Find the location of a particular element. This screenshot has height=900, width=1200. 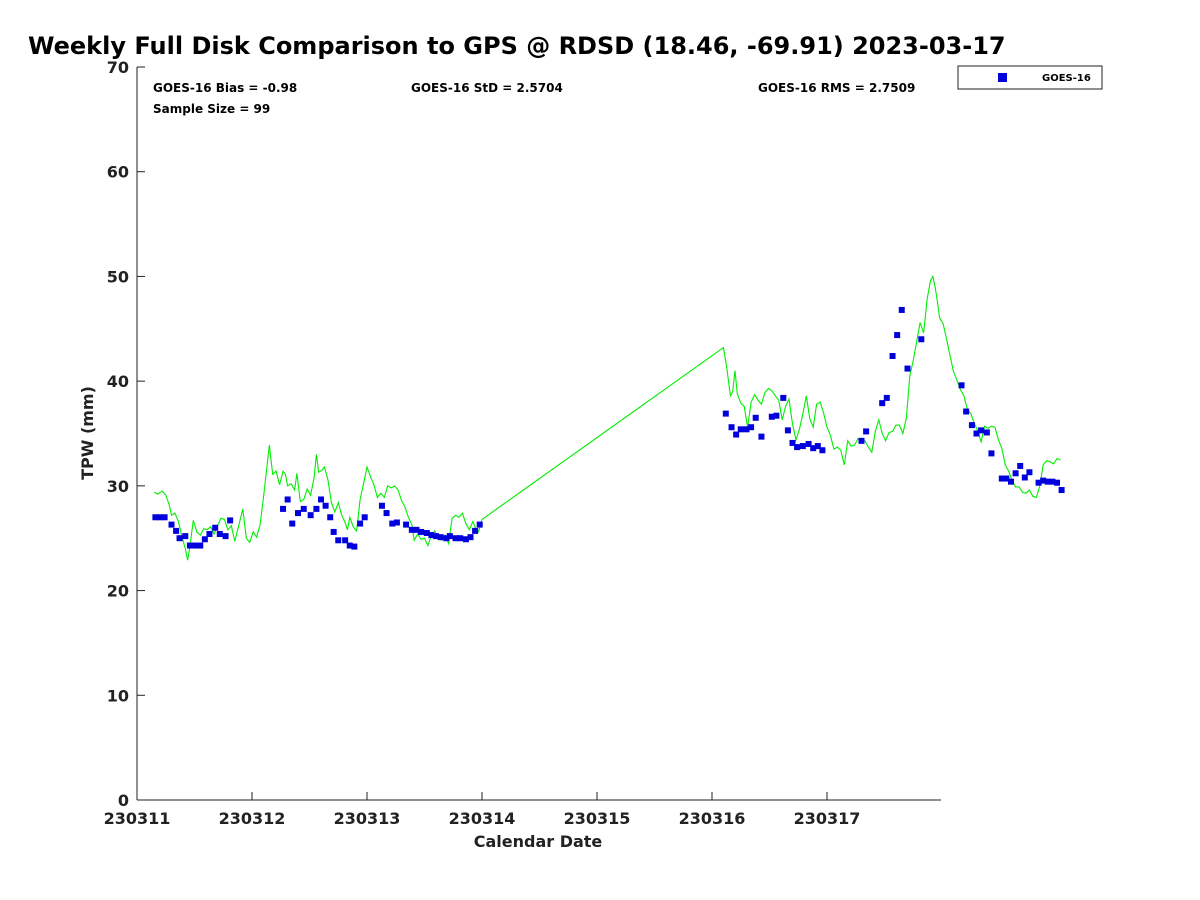

y-tick-label: 30 is located at coordinates (118, 486).